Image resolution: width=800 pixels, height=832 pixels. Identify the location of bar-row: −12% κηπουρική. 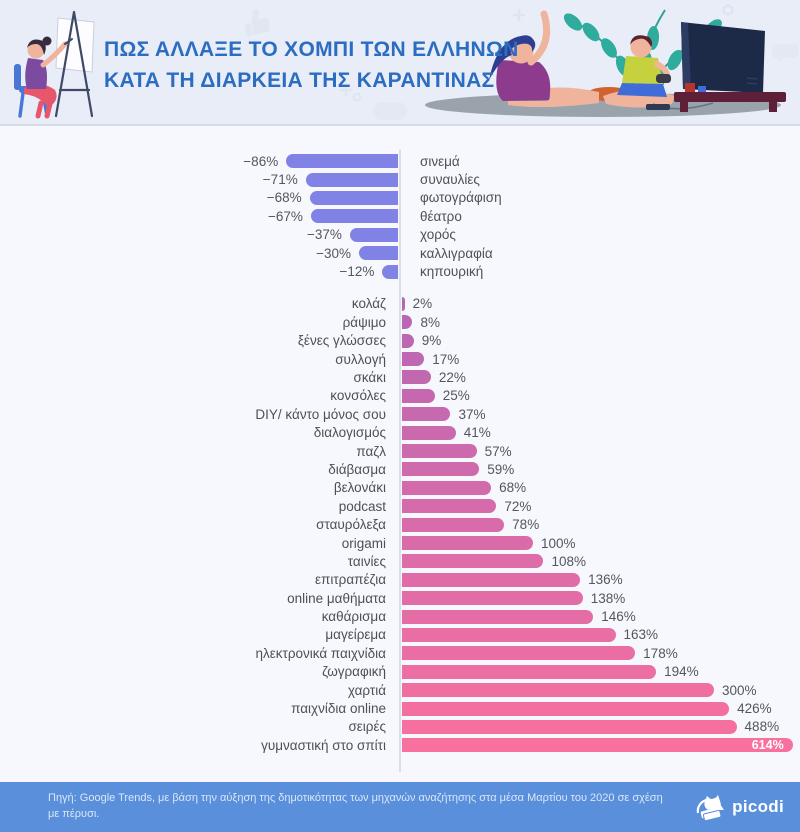
(400, 271).